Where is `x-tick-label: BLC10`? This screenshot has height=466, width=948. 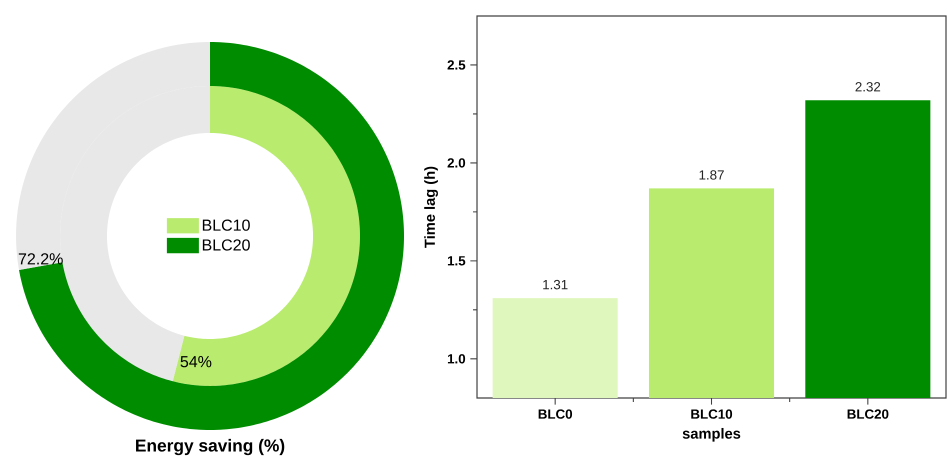
x-tick-label: BLC10 is located at coordinates (711, 414).